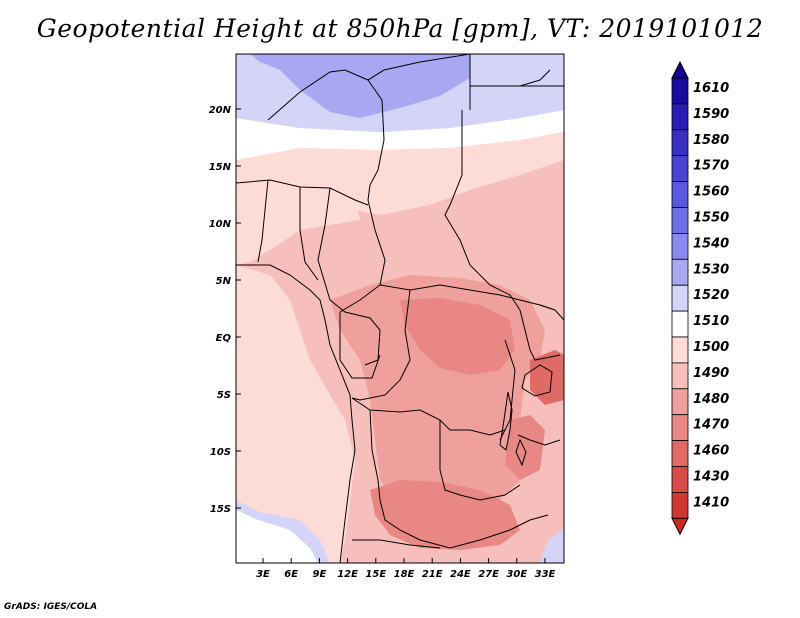 The image size is (800, 618). What do you see at coordinates (457, 336) in the screenshot?
I see `field-band-1470-center` at bounding box center [457, 336].